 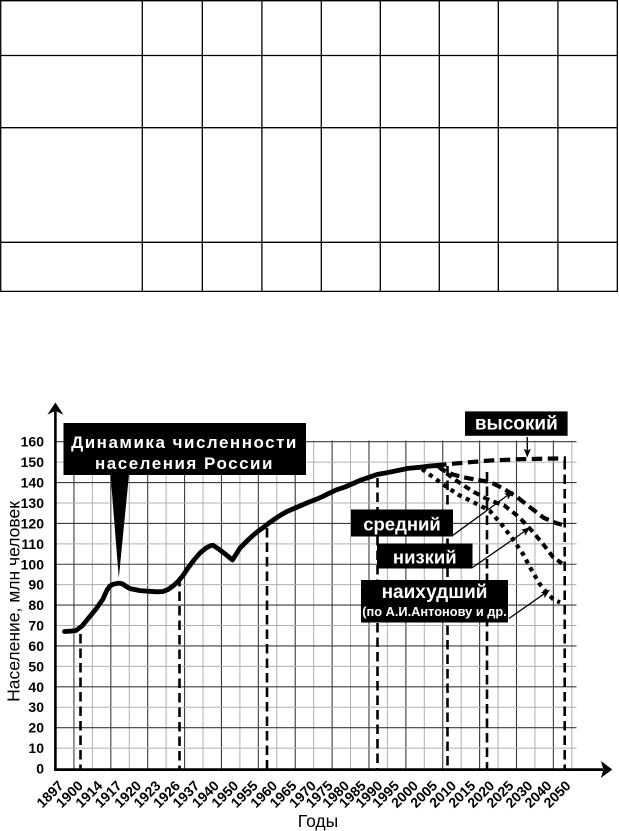 What do you see at coordinates (425, 557) in the screenshot?
I see `svg-text: низкий` at bounding box center [425, 557].